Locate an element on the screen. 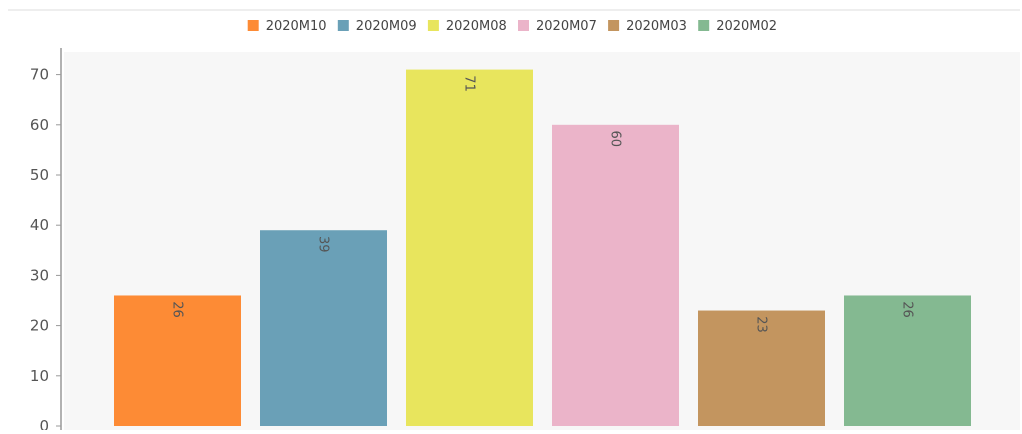  legend-label: 2020M02 is located at coordinates (746, 26).